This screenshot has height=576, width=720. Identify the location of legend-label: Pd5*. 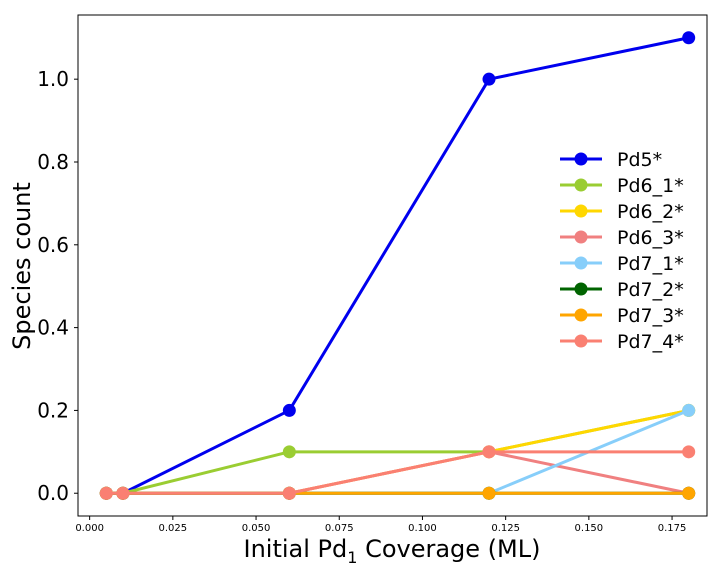
(639, 160).